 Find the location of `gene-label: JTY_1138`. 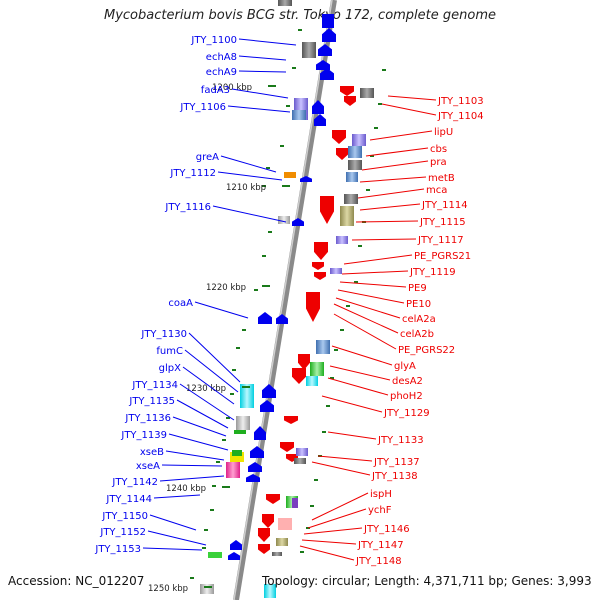

gene-label: JTY_1138 is located at coordinates (394, 476).